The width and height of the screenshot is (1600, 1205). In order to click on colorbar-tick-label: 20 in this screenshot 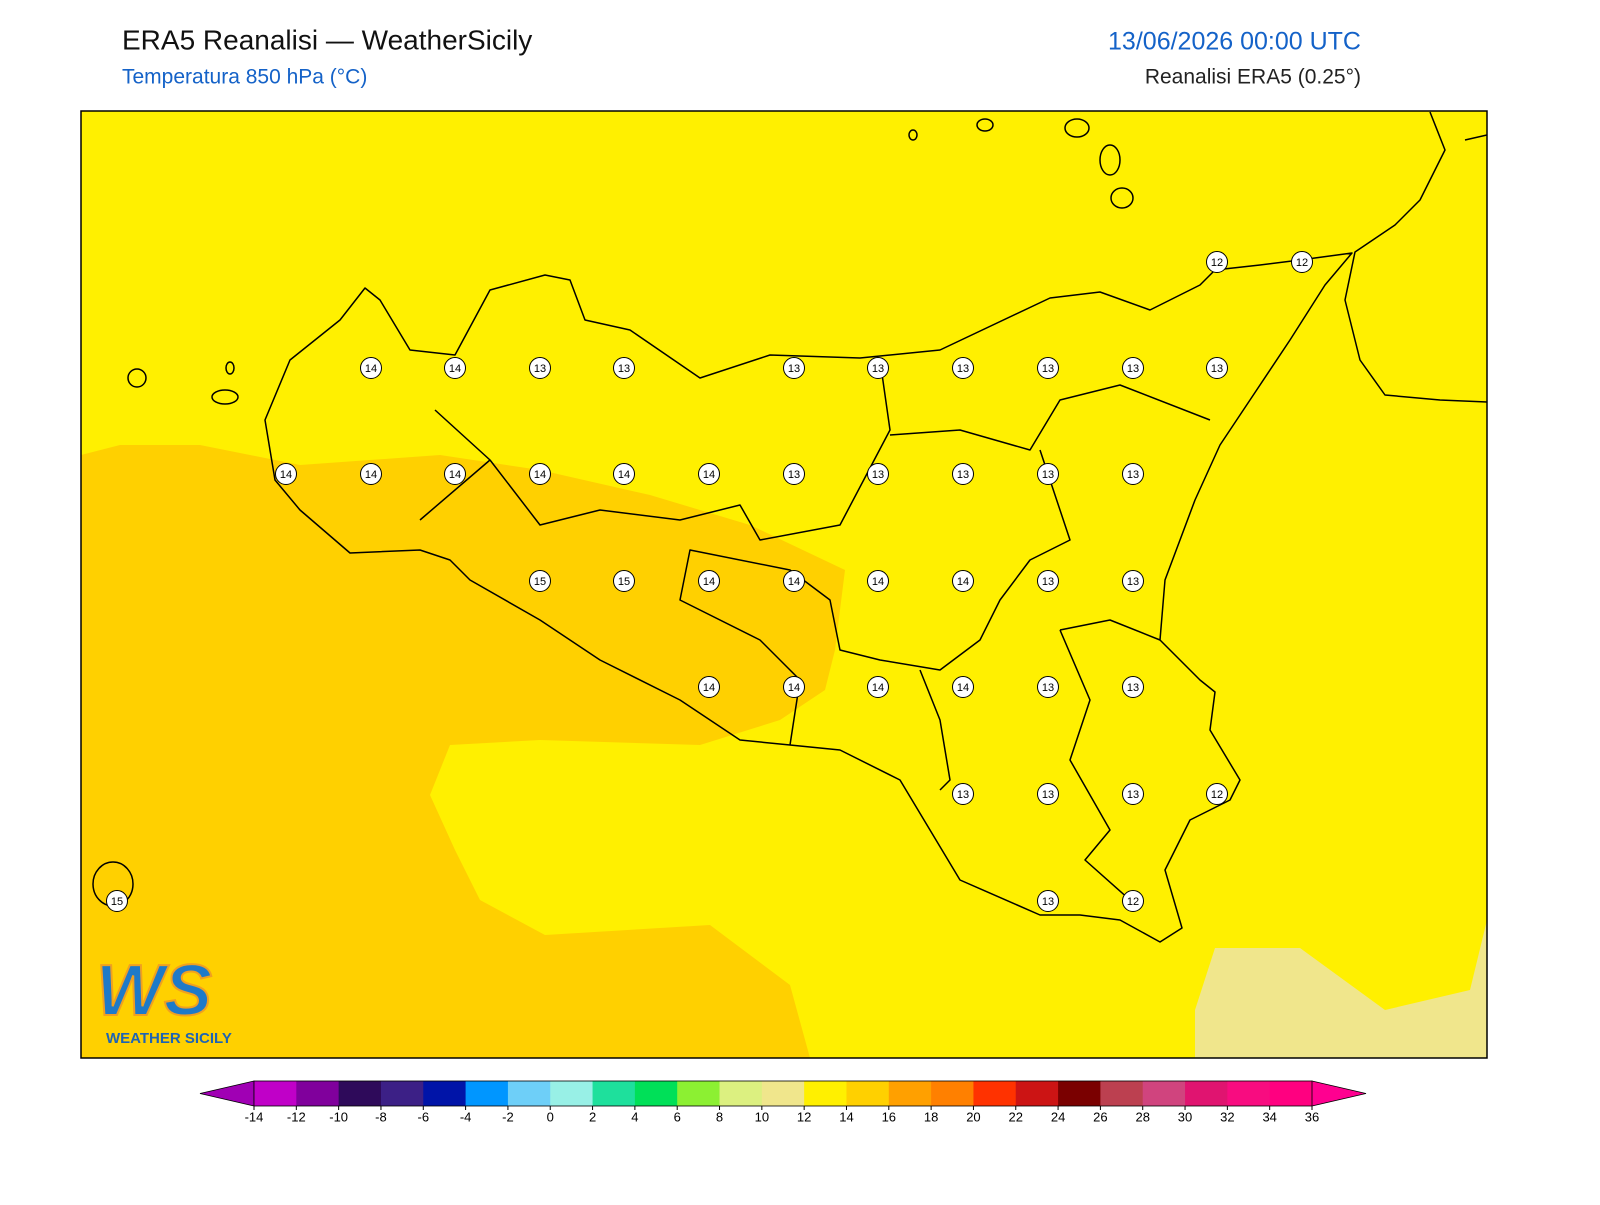, I will do `click(973, 1116)`.